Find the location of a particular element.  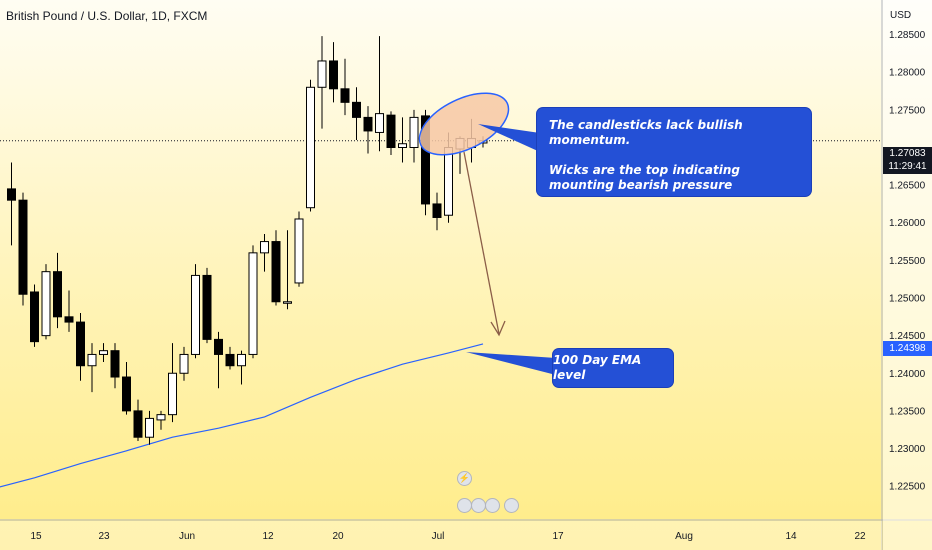

price-tick-label: 1.26500 is located at coordinates (907, 186).